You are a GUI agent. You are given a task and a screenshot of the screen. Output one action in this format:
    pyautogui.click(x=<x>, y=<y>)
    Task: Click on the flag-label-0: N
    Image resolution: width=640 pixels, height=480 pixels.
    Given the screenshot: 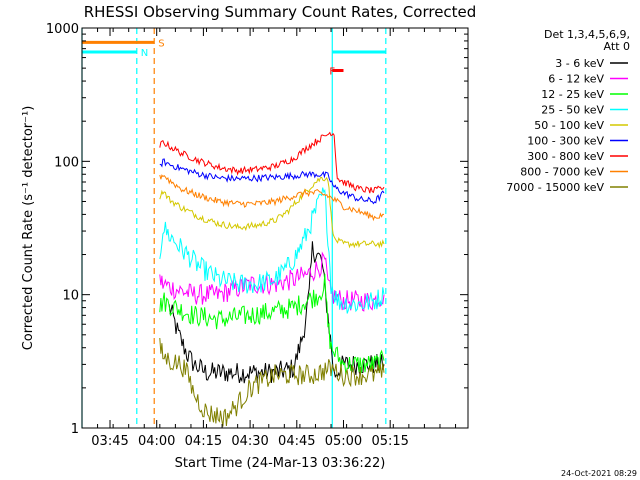 What is the action you would take?
    pyautogui.click(x=144, y=53)
    